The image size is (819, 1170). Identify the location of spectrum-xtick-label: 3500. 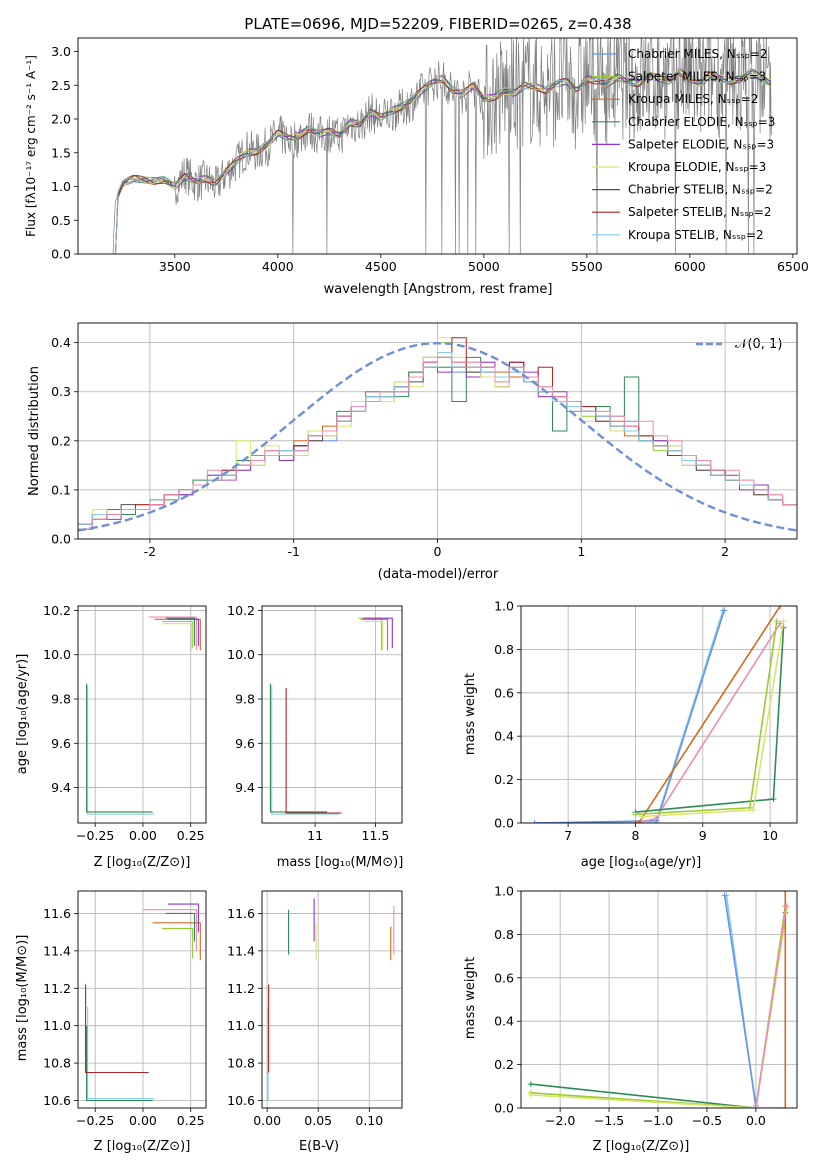
(175, 266).